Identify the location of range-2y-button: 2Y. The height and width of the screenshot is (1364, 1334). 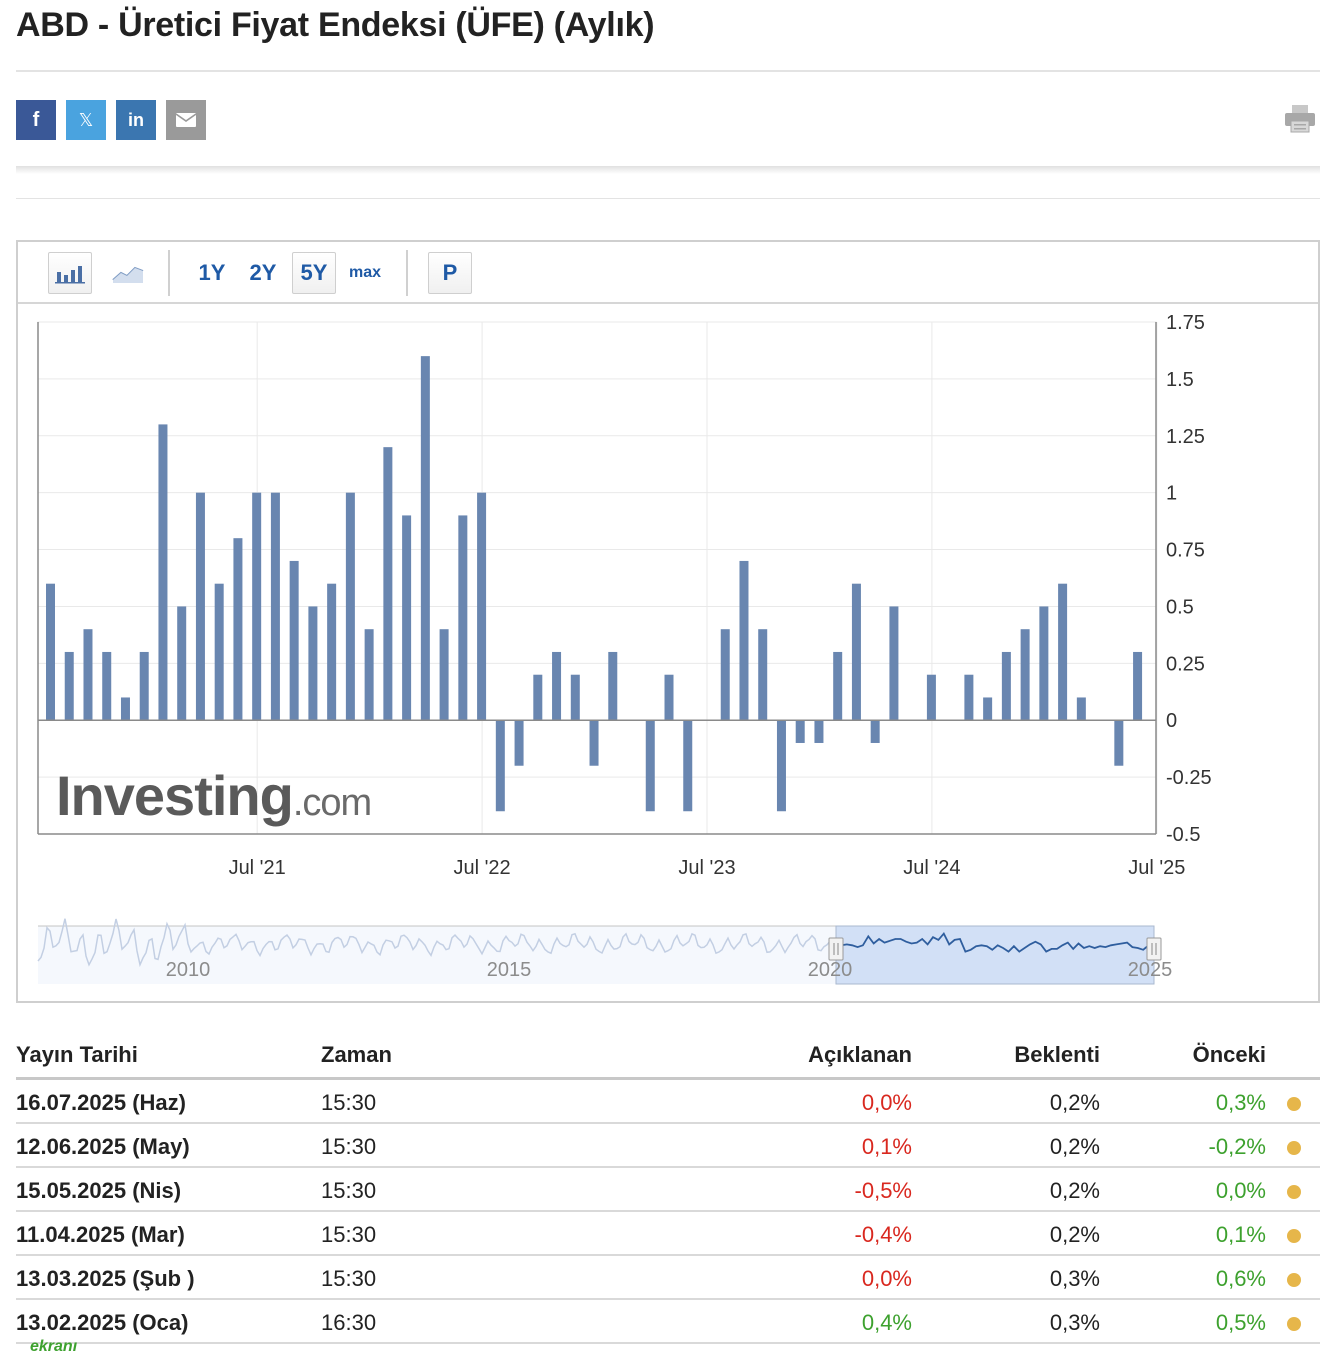
(263, 273).